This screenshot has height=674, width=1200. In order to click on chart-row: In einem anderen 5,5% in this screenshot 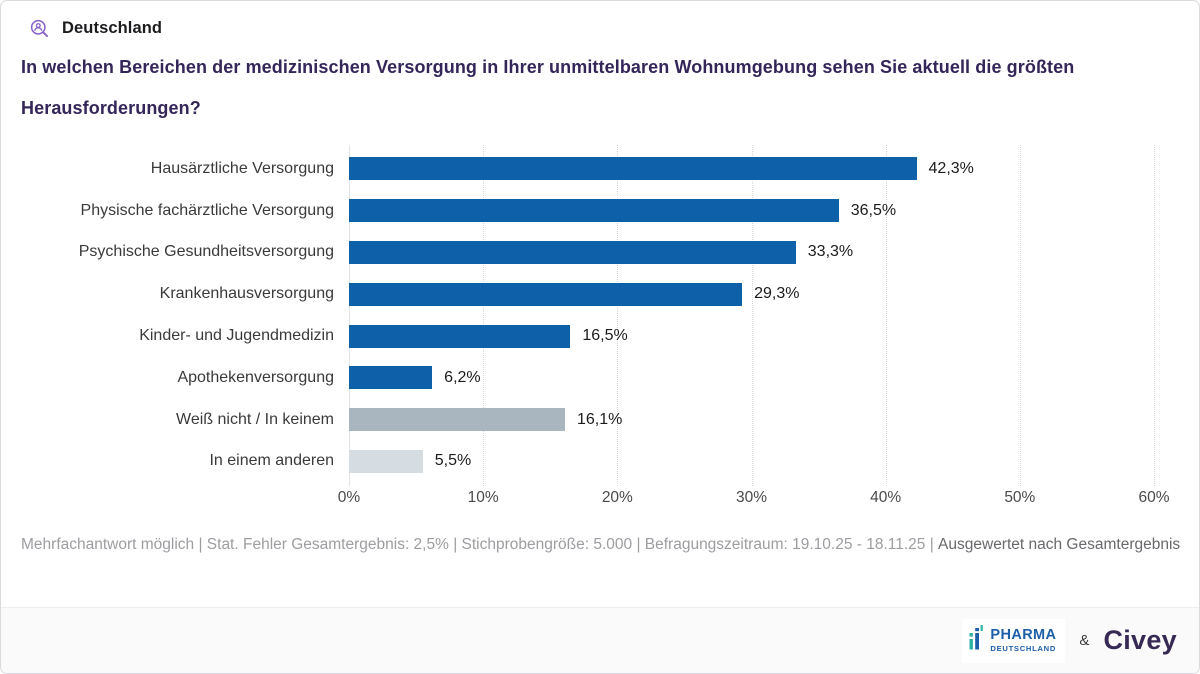, I will do `click(601, 462)`.